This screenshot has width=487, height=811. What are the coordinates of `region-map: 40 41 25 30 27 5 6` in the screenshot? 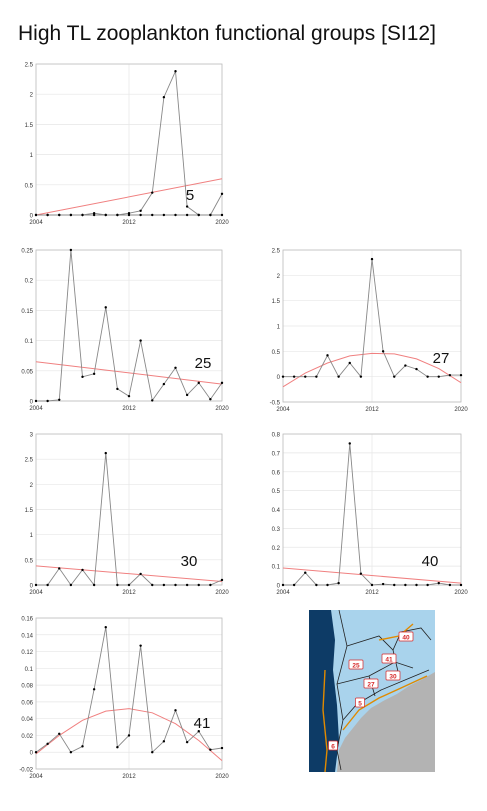 It's located at (372, 691).